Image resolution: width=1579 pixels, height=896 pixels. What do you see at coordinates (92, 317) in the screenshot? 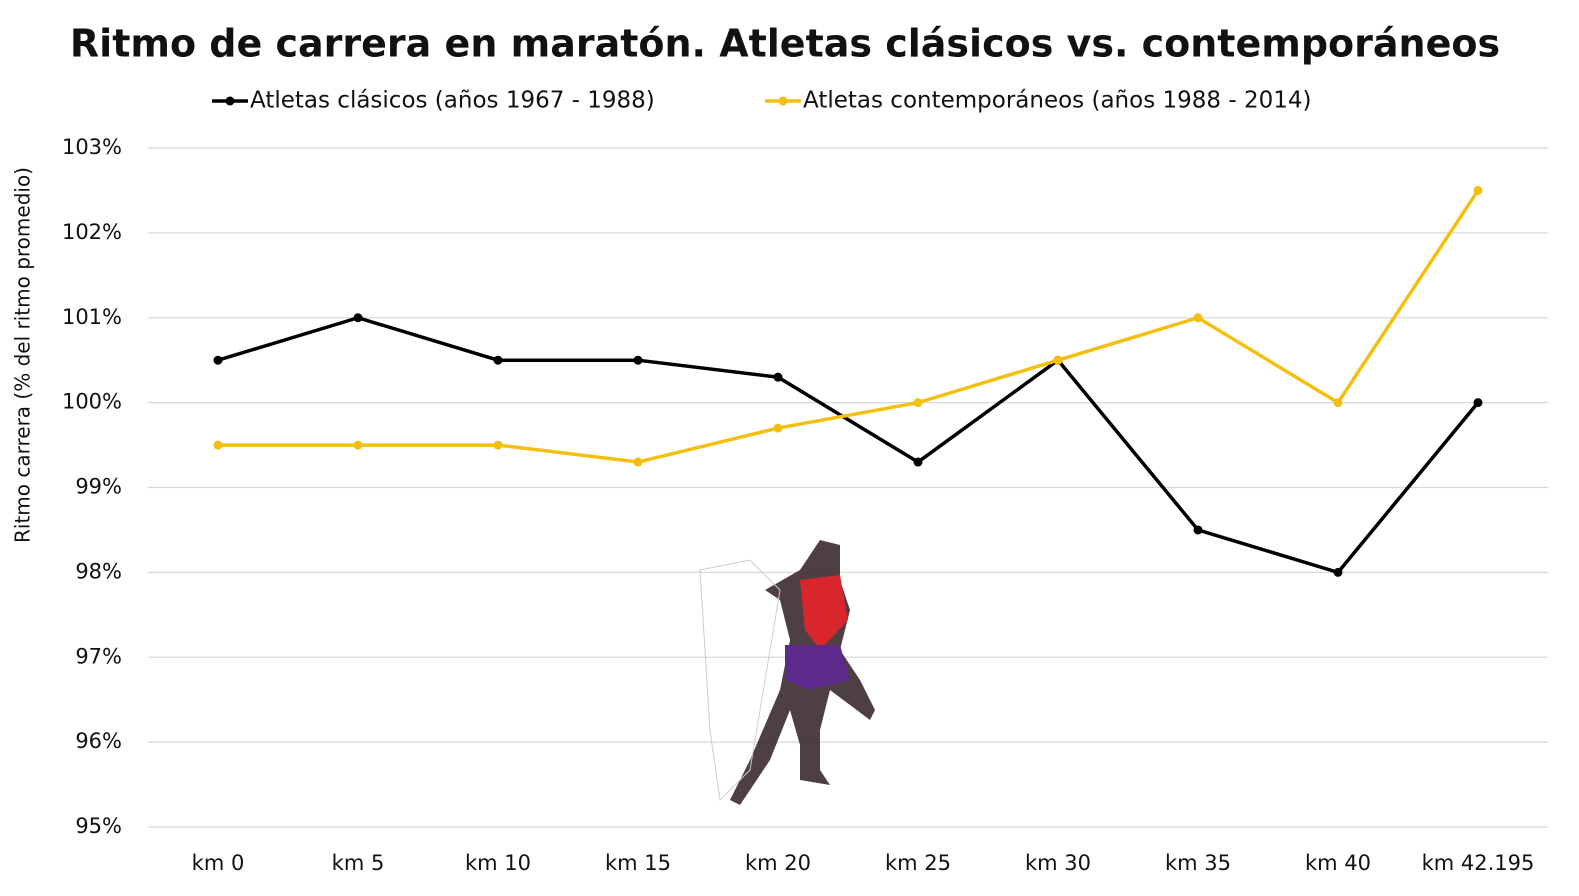
I see `y-tick-label: 101%` at bounding box center [92, 317].